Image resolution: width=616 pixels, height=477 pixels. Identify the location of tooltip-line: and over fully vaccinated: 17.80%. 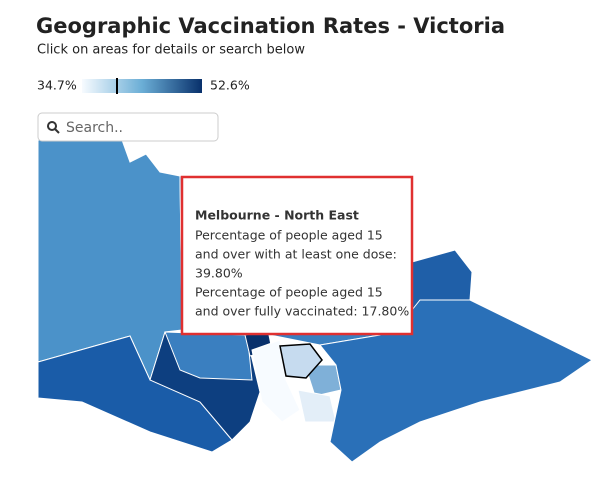
(302, 311).